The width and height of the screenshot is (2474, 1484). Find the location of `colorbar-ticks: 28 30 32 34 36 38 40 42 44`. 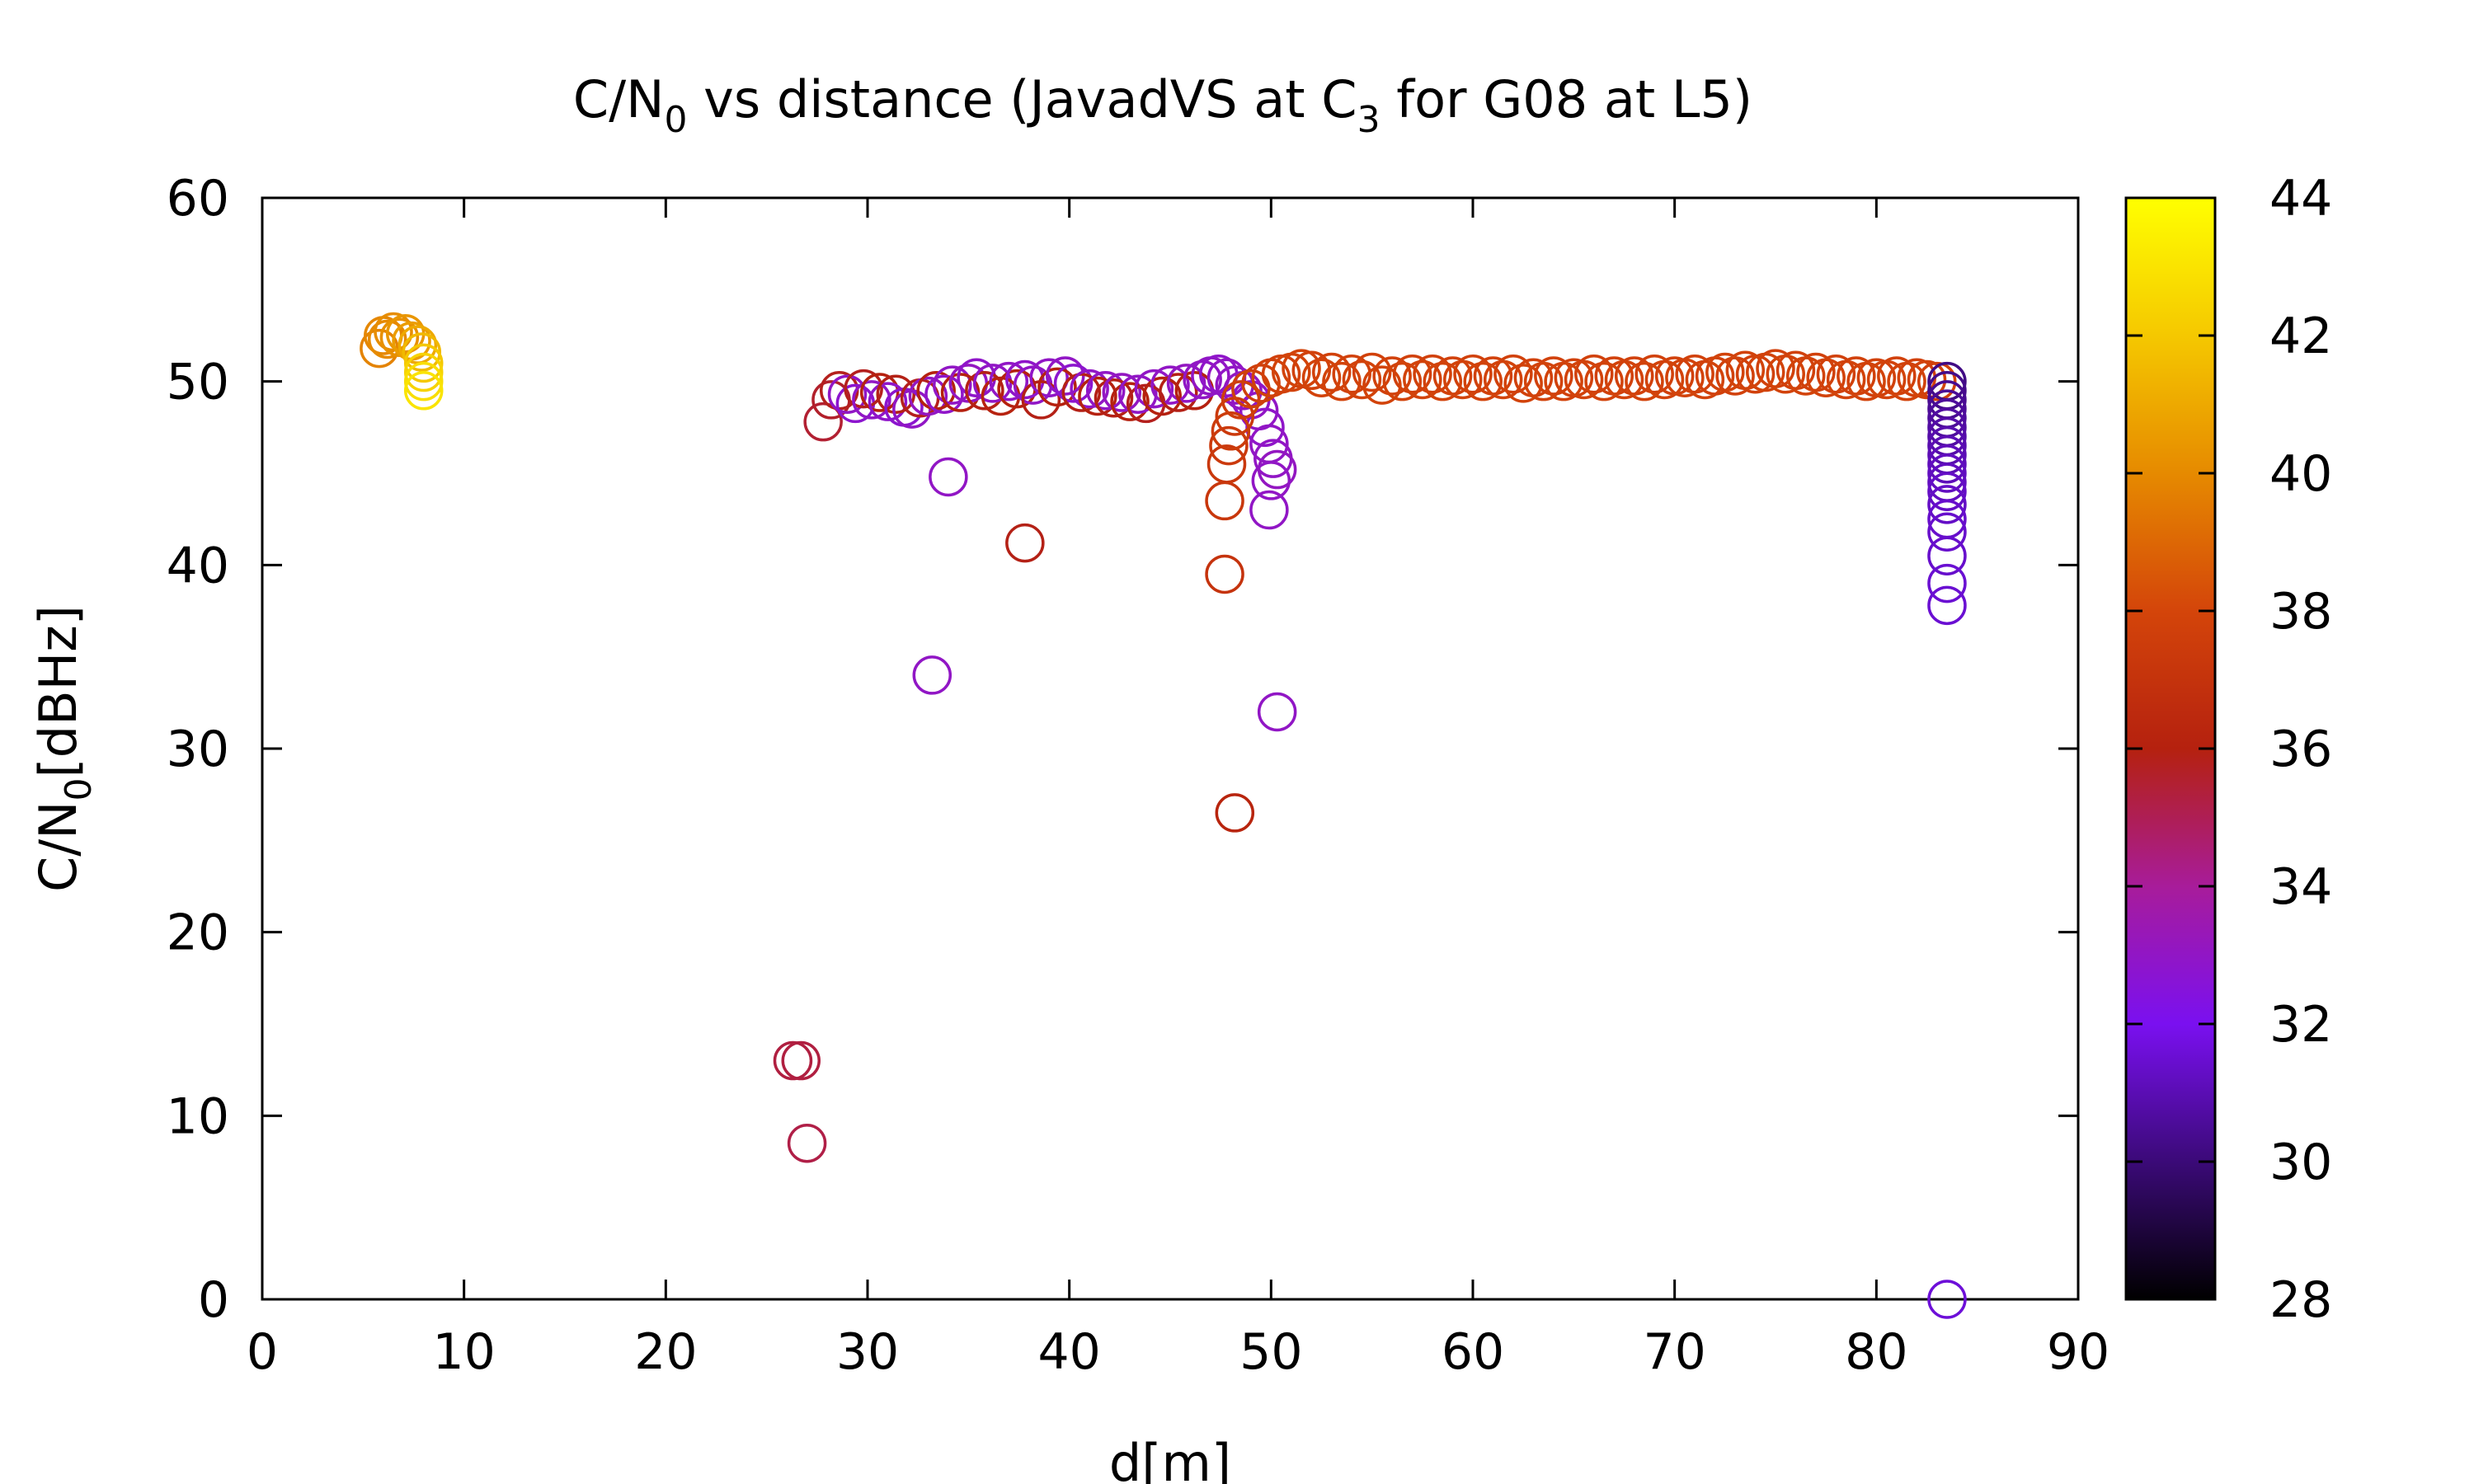

colorbar-ticks: 28 30 32 34 36 38 40 42 44 is located at coordinates (2229, 749).